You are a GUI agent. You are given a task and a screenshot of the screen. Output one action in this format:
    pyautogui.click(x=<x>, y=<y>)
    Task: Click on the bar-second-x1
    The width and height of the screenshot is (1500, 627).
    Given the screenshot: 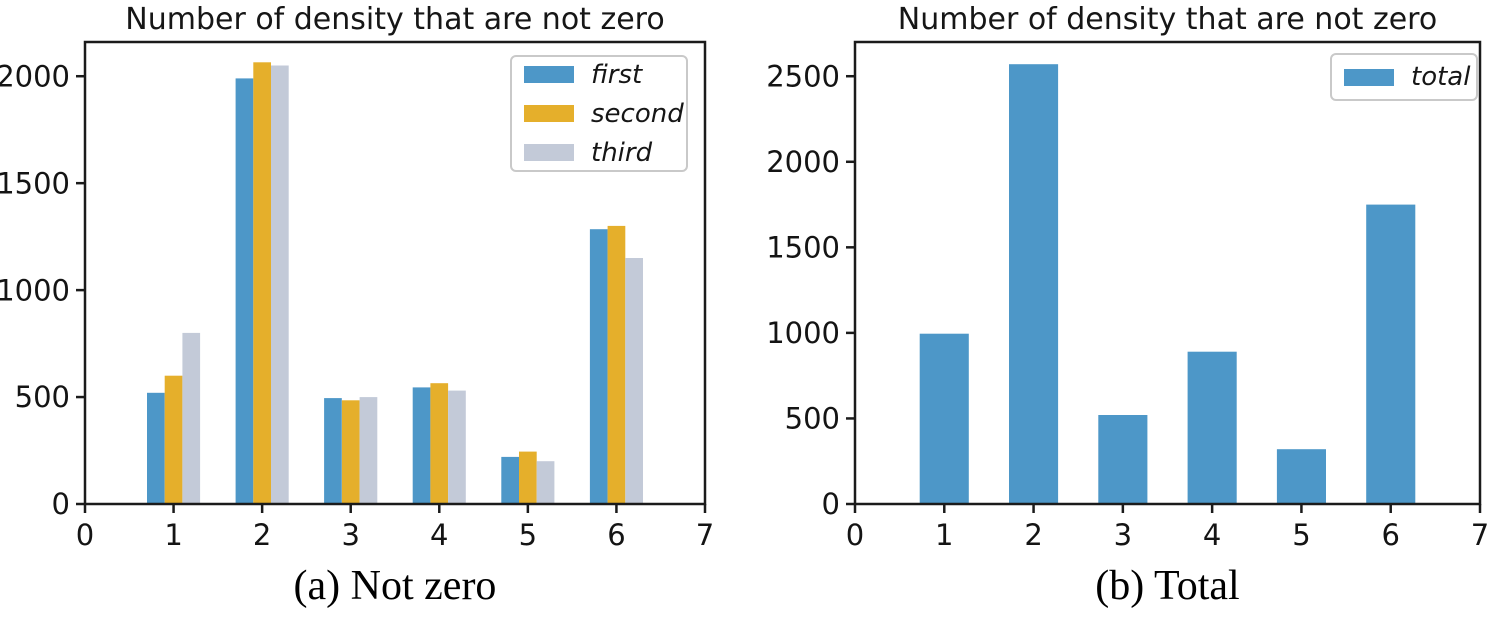 What is the action you would take?
    pyautogui.click(x=173, y=439)
    